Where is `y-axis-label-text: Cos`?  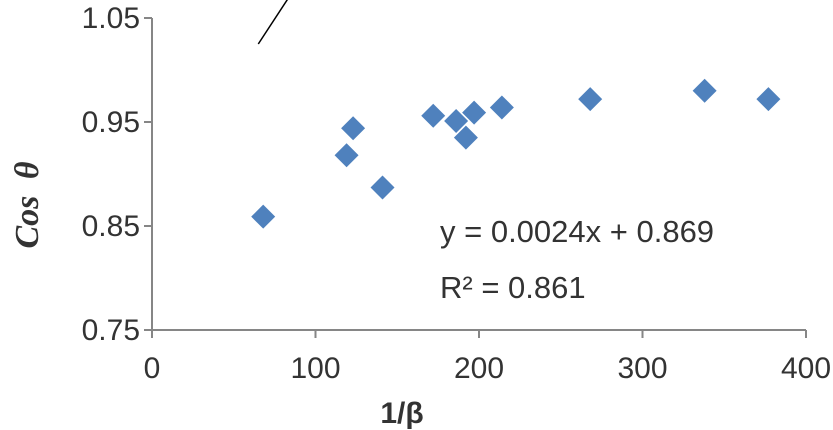
y-axis-label-text: Cos is located at coordinates (27, 222).